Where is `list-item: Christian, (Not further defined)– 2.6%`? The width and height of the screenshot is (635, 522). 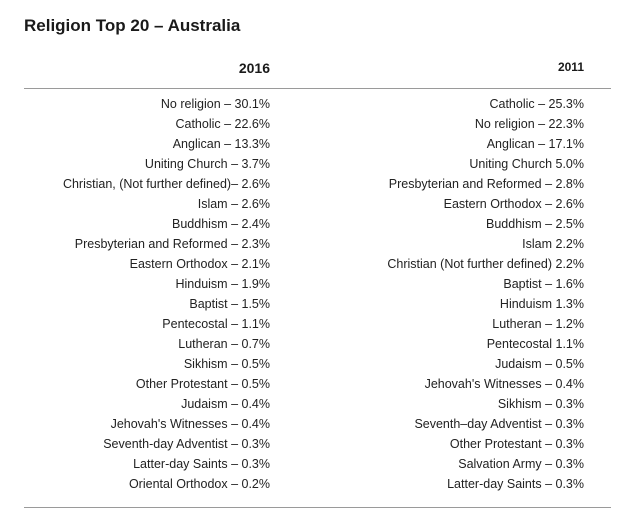
list-item: Christian, (Not further defined)– 2.6% is located at coordinates (166, 184).